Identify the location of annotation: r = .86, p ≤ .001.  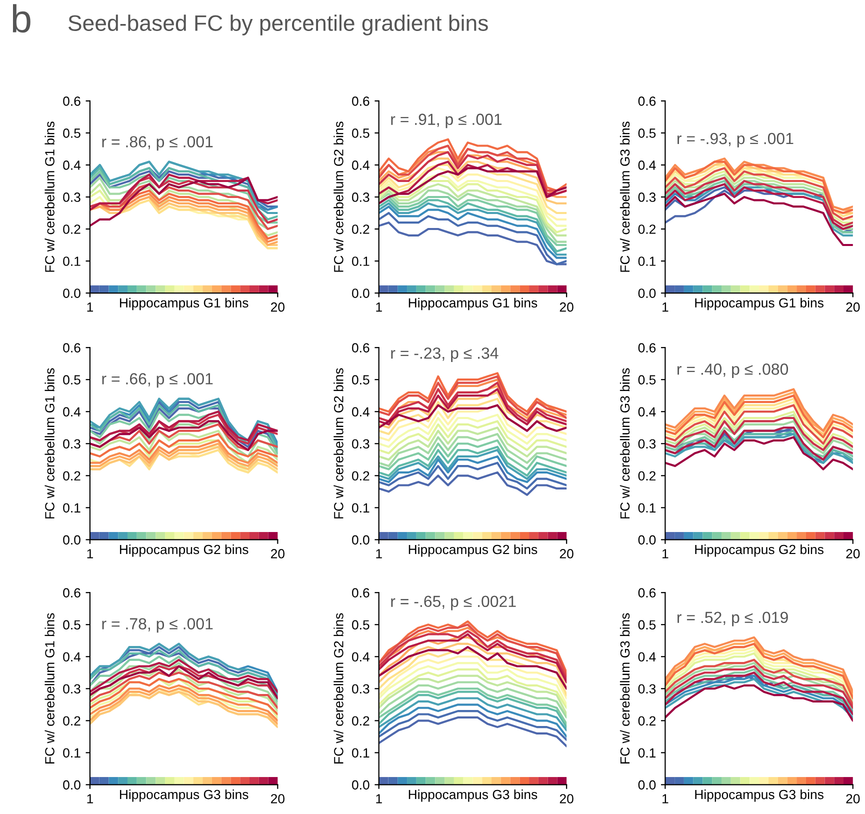
(157, 143).